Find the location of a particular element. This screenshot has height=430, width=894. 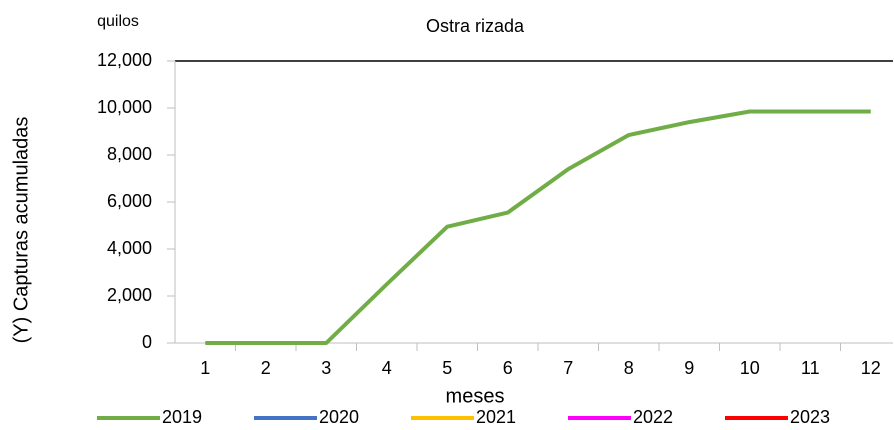

y-tick-label: 12,000 is located at coordinates (124, 60).